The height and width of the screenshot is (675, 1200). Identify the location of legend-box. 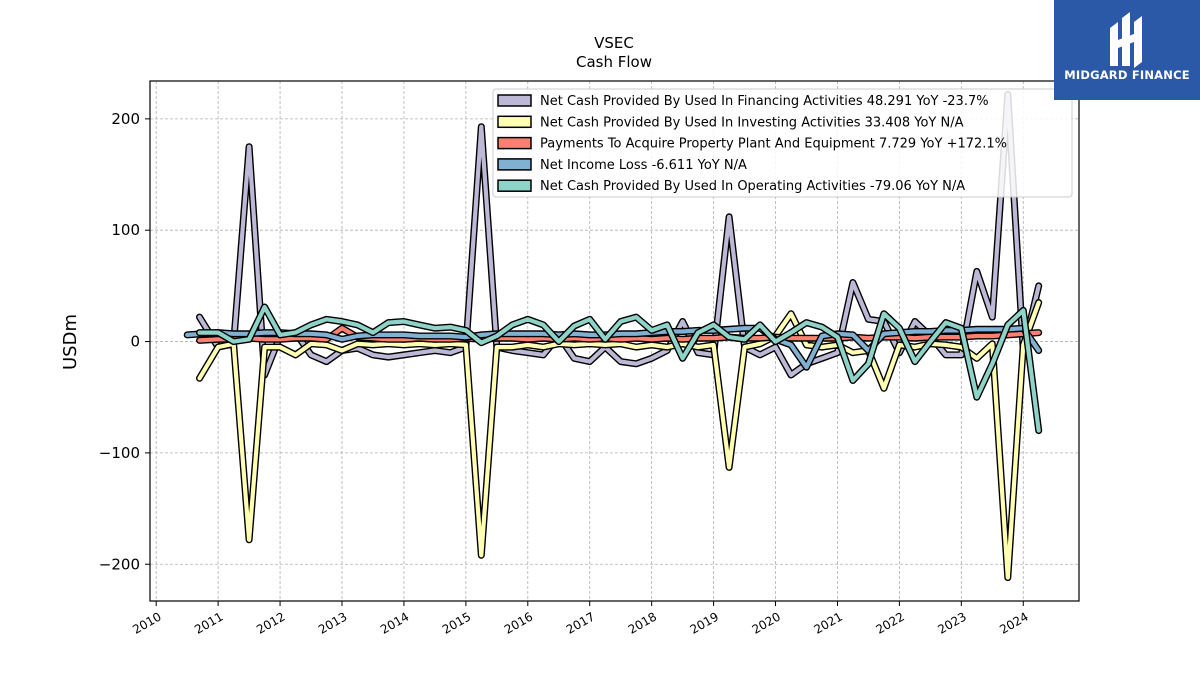
(782, 143).